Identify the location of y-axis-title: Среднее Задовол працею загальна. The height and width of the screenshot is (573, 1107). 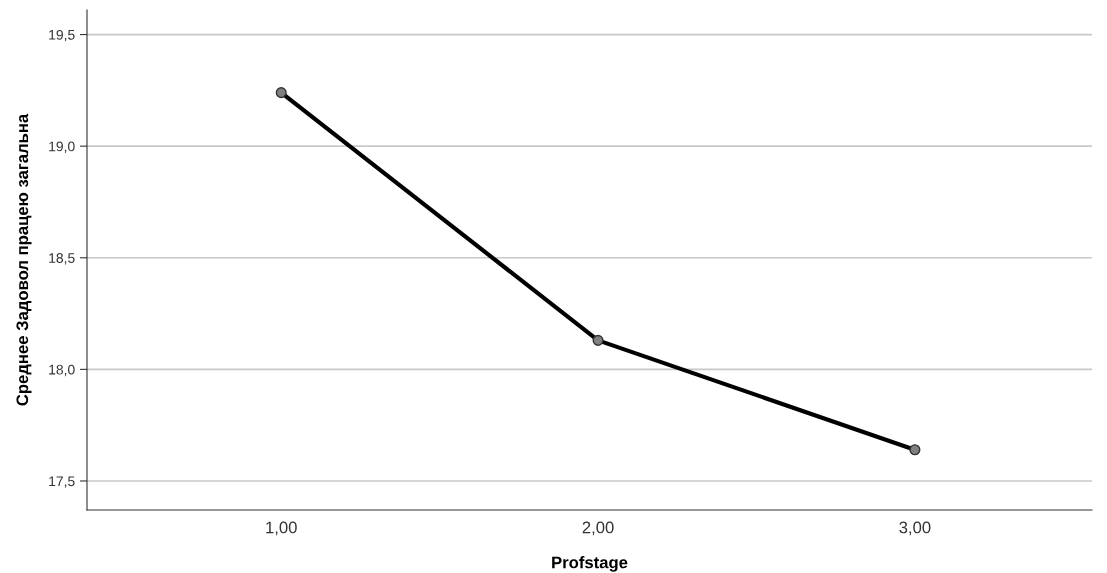
(24, 259).